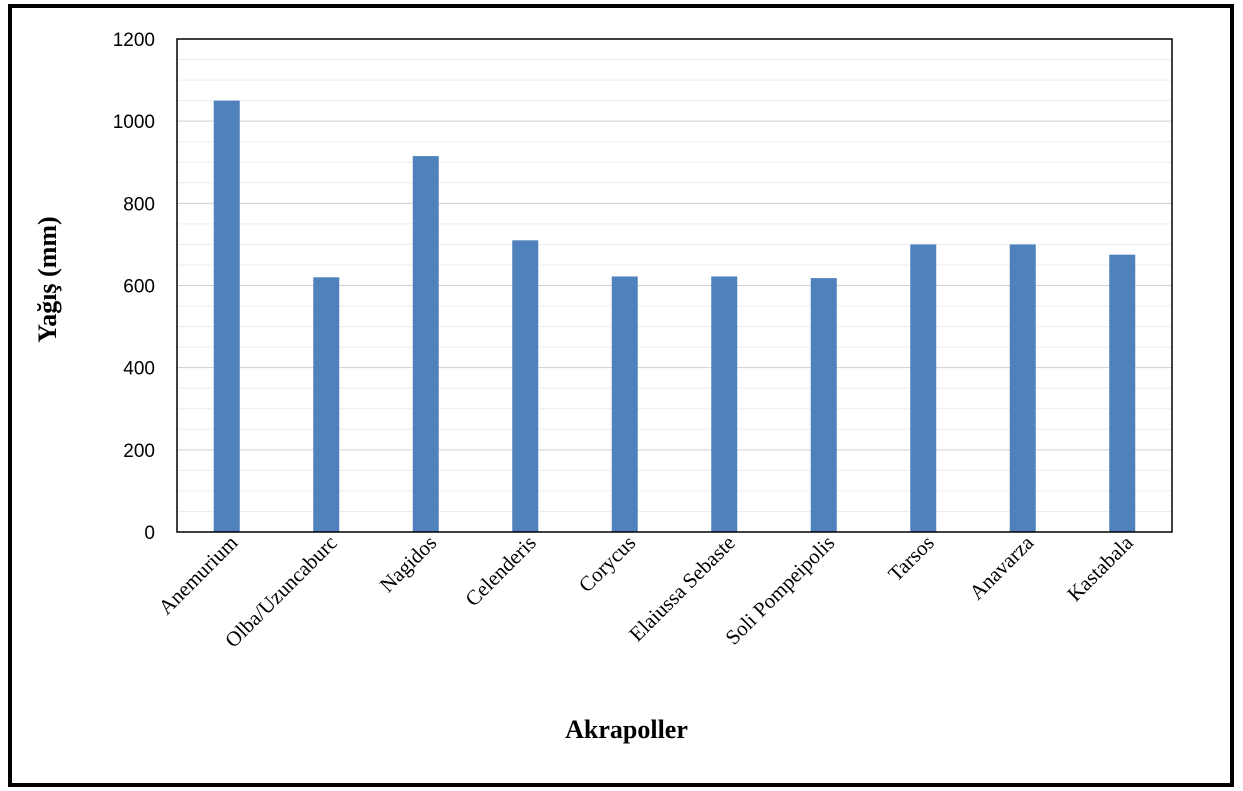 The height and width of the screenshot is (791, 1243). What do you see at coordinates (823, 405) in the screenshot?
I see `bar-soli-pompeipolis` at bounding box center [823, 405].